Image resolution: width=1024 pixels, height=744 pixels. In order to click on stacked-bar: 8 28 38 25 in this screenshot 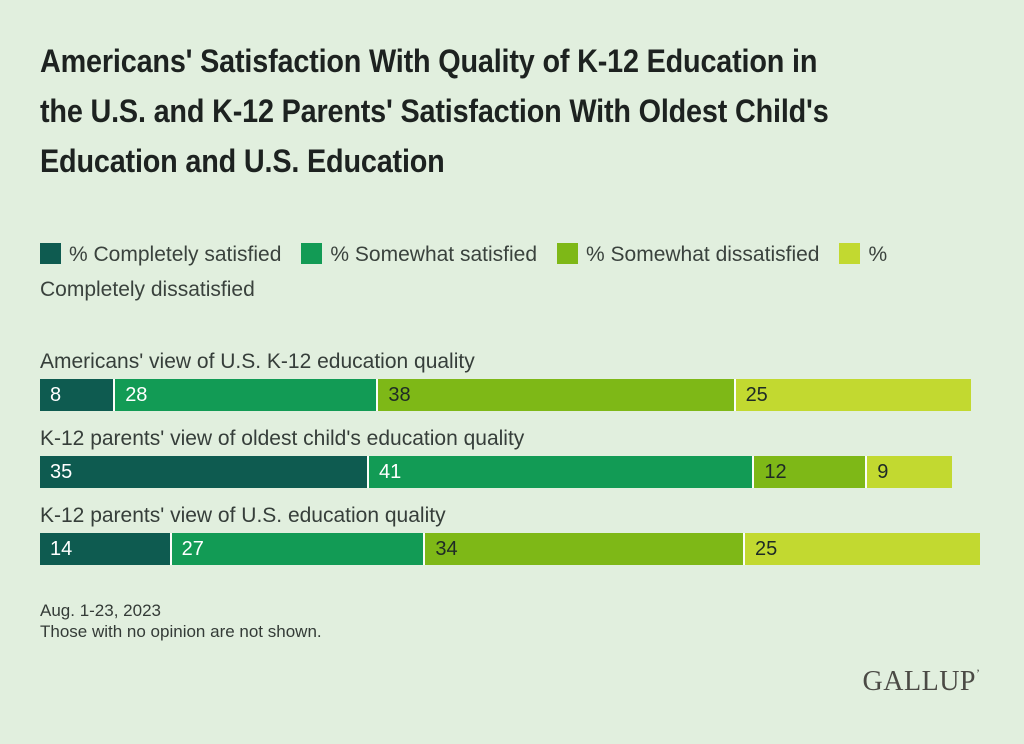, I will do `click(510, 395)`.